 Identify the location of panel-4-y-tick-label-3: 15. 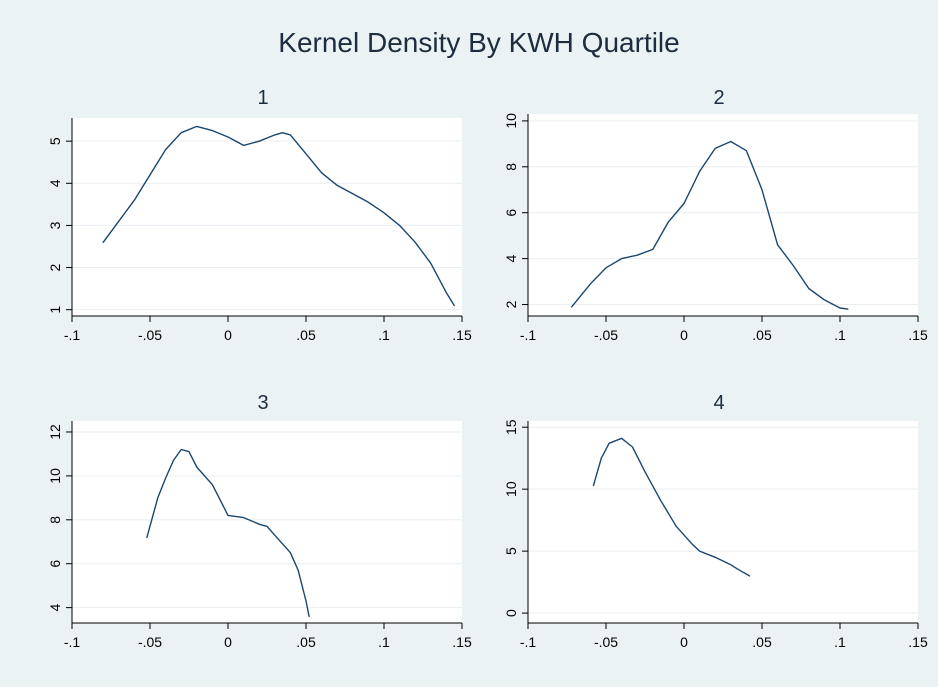
(511, 427).